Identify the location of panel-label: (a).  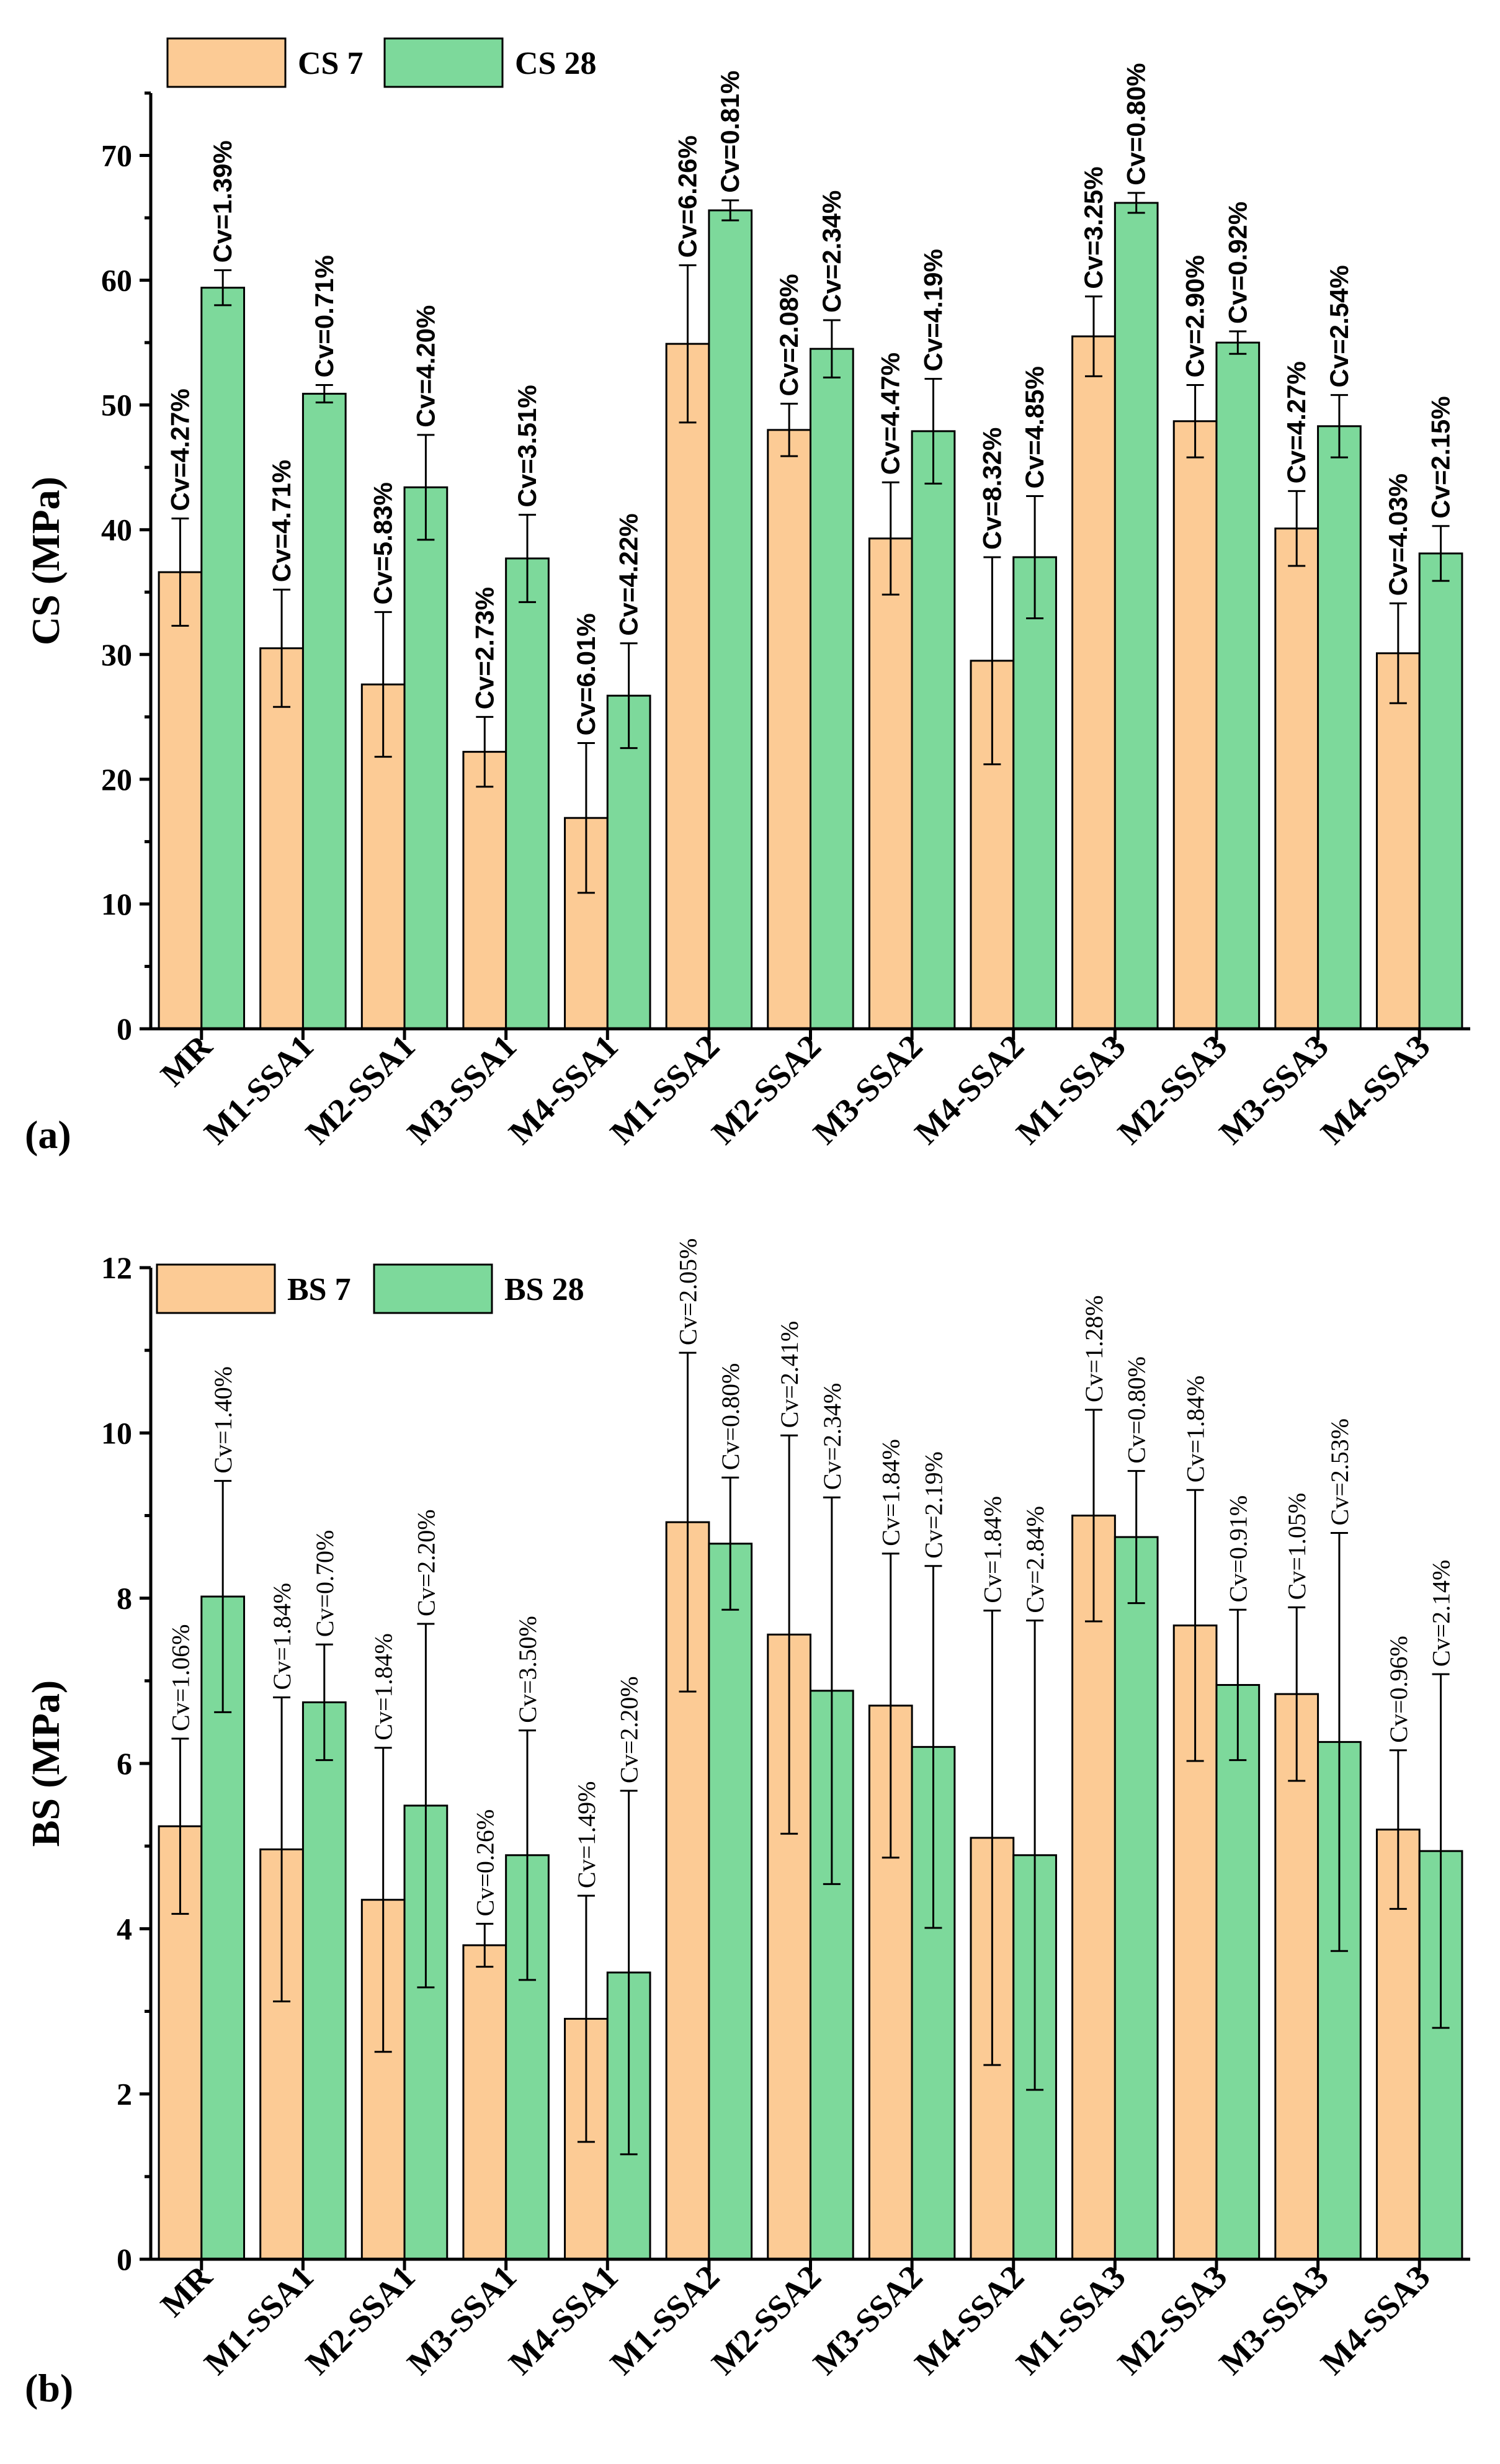
(48, 1135).